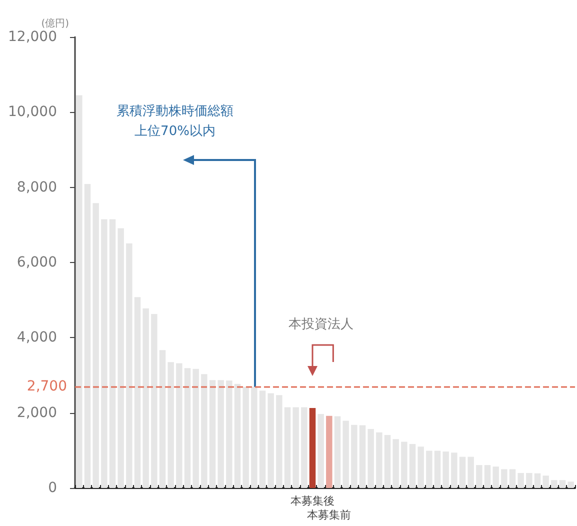 The height and width of the screenshot is (526, 577). Describe the element at coordinates (175, 111) in the screenshot. I see `annotation: 累積浮動株時価総額` at that location.